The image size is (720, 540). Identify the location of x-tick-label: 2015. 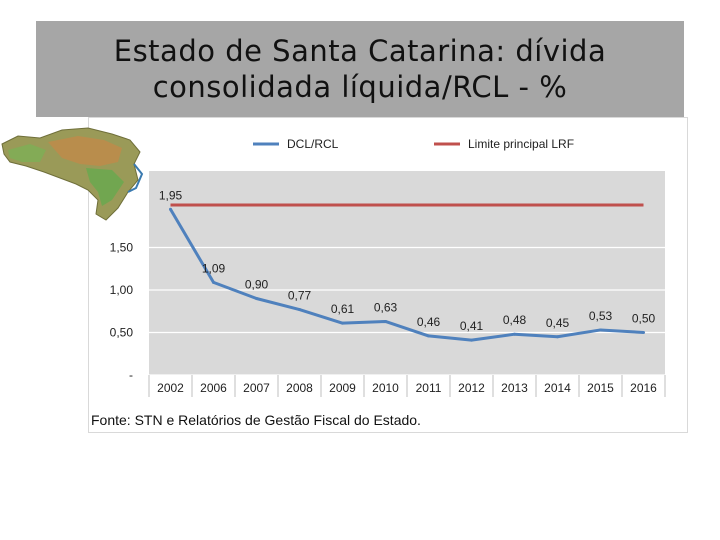
(600, 388).